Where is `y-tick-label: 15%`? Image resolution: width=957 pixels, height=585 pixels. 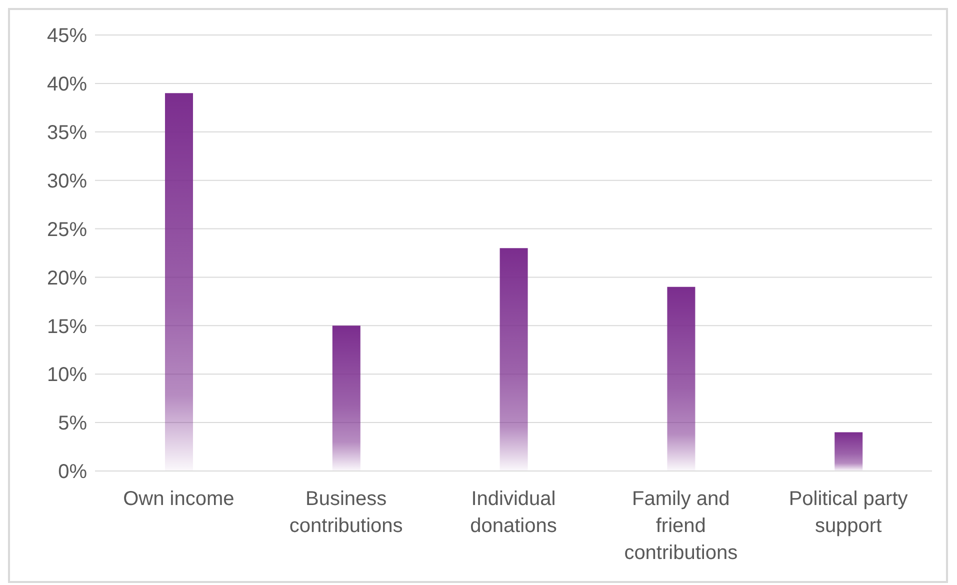 y-tick-label: 15% is located at coordinates (67, 327).